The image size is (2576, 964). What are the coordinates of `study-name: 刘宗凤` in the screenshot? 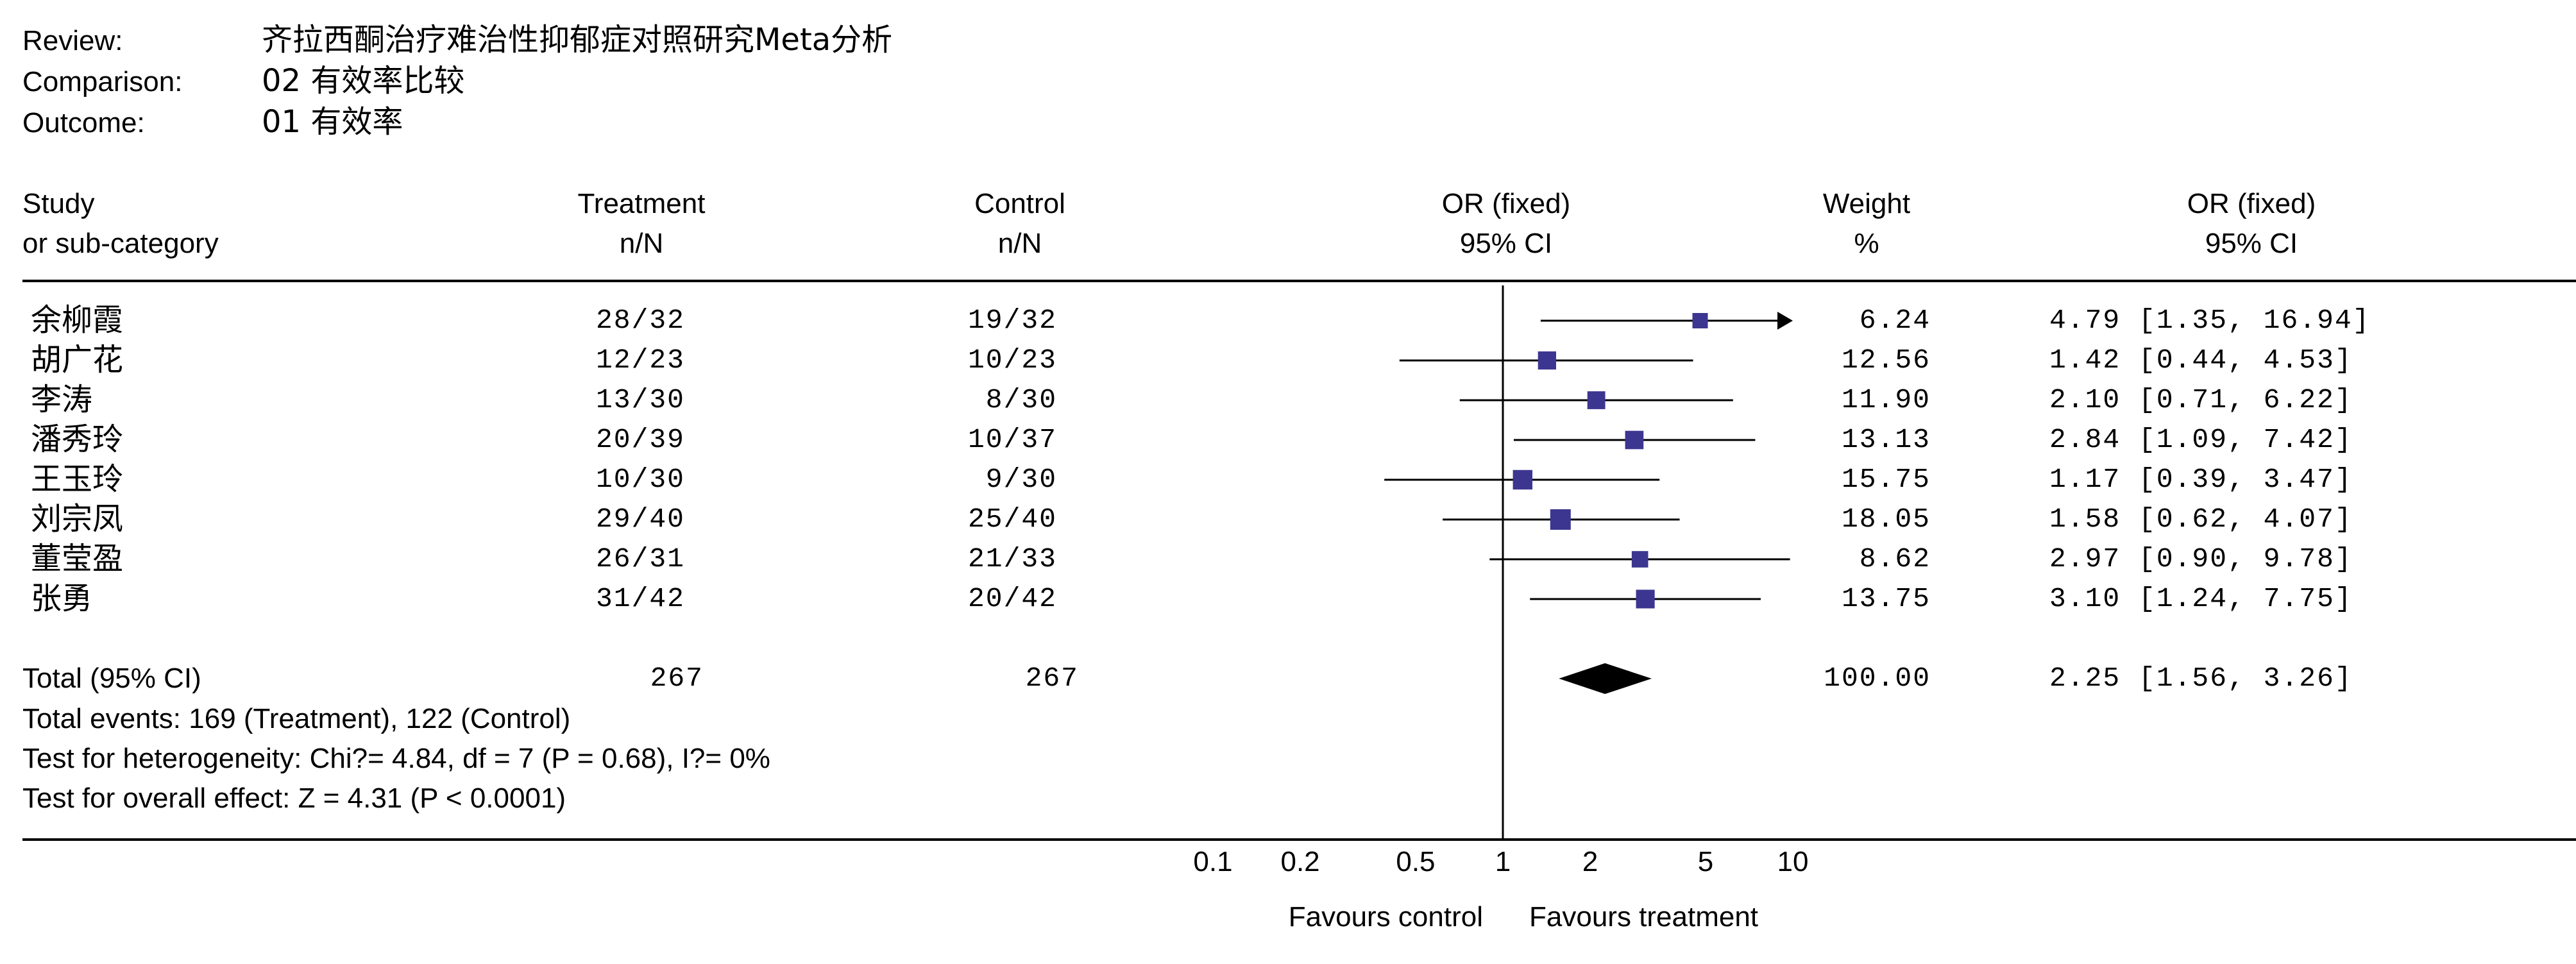 It's located at (77, 519).